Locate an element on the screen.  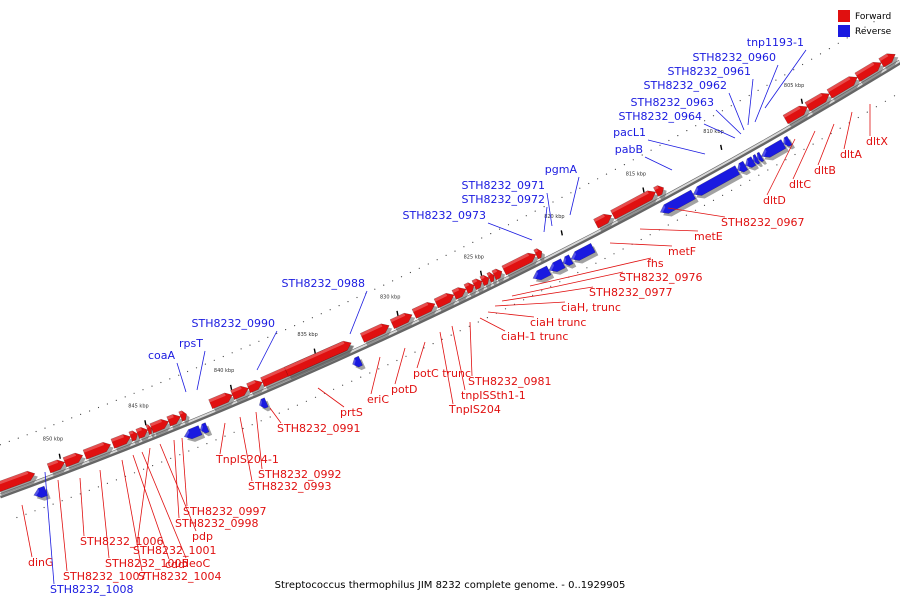
gene-pacl1 is located at coordinates (717, 182).